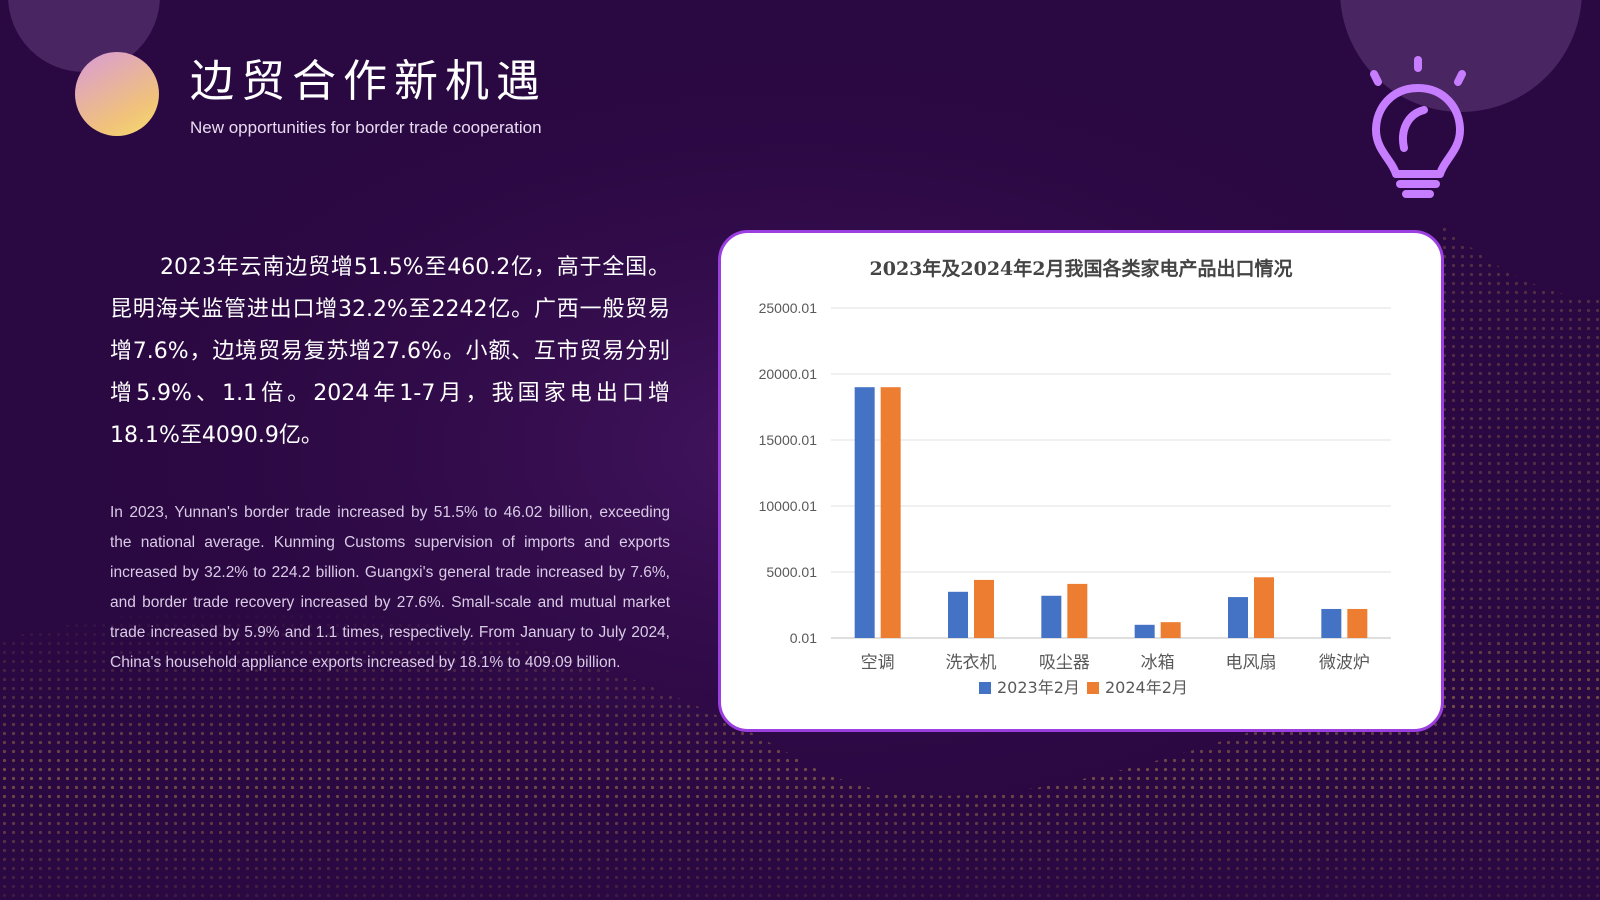 This screenshot has width=1600, height=900. I want to click on x-tick-label: 吸尘器, so click(1064, 663).